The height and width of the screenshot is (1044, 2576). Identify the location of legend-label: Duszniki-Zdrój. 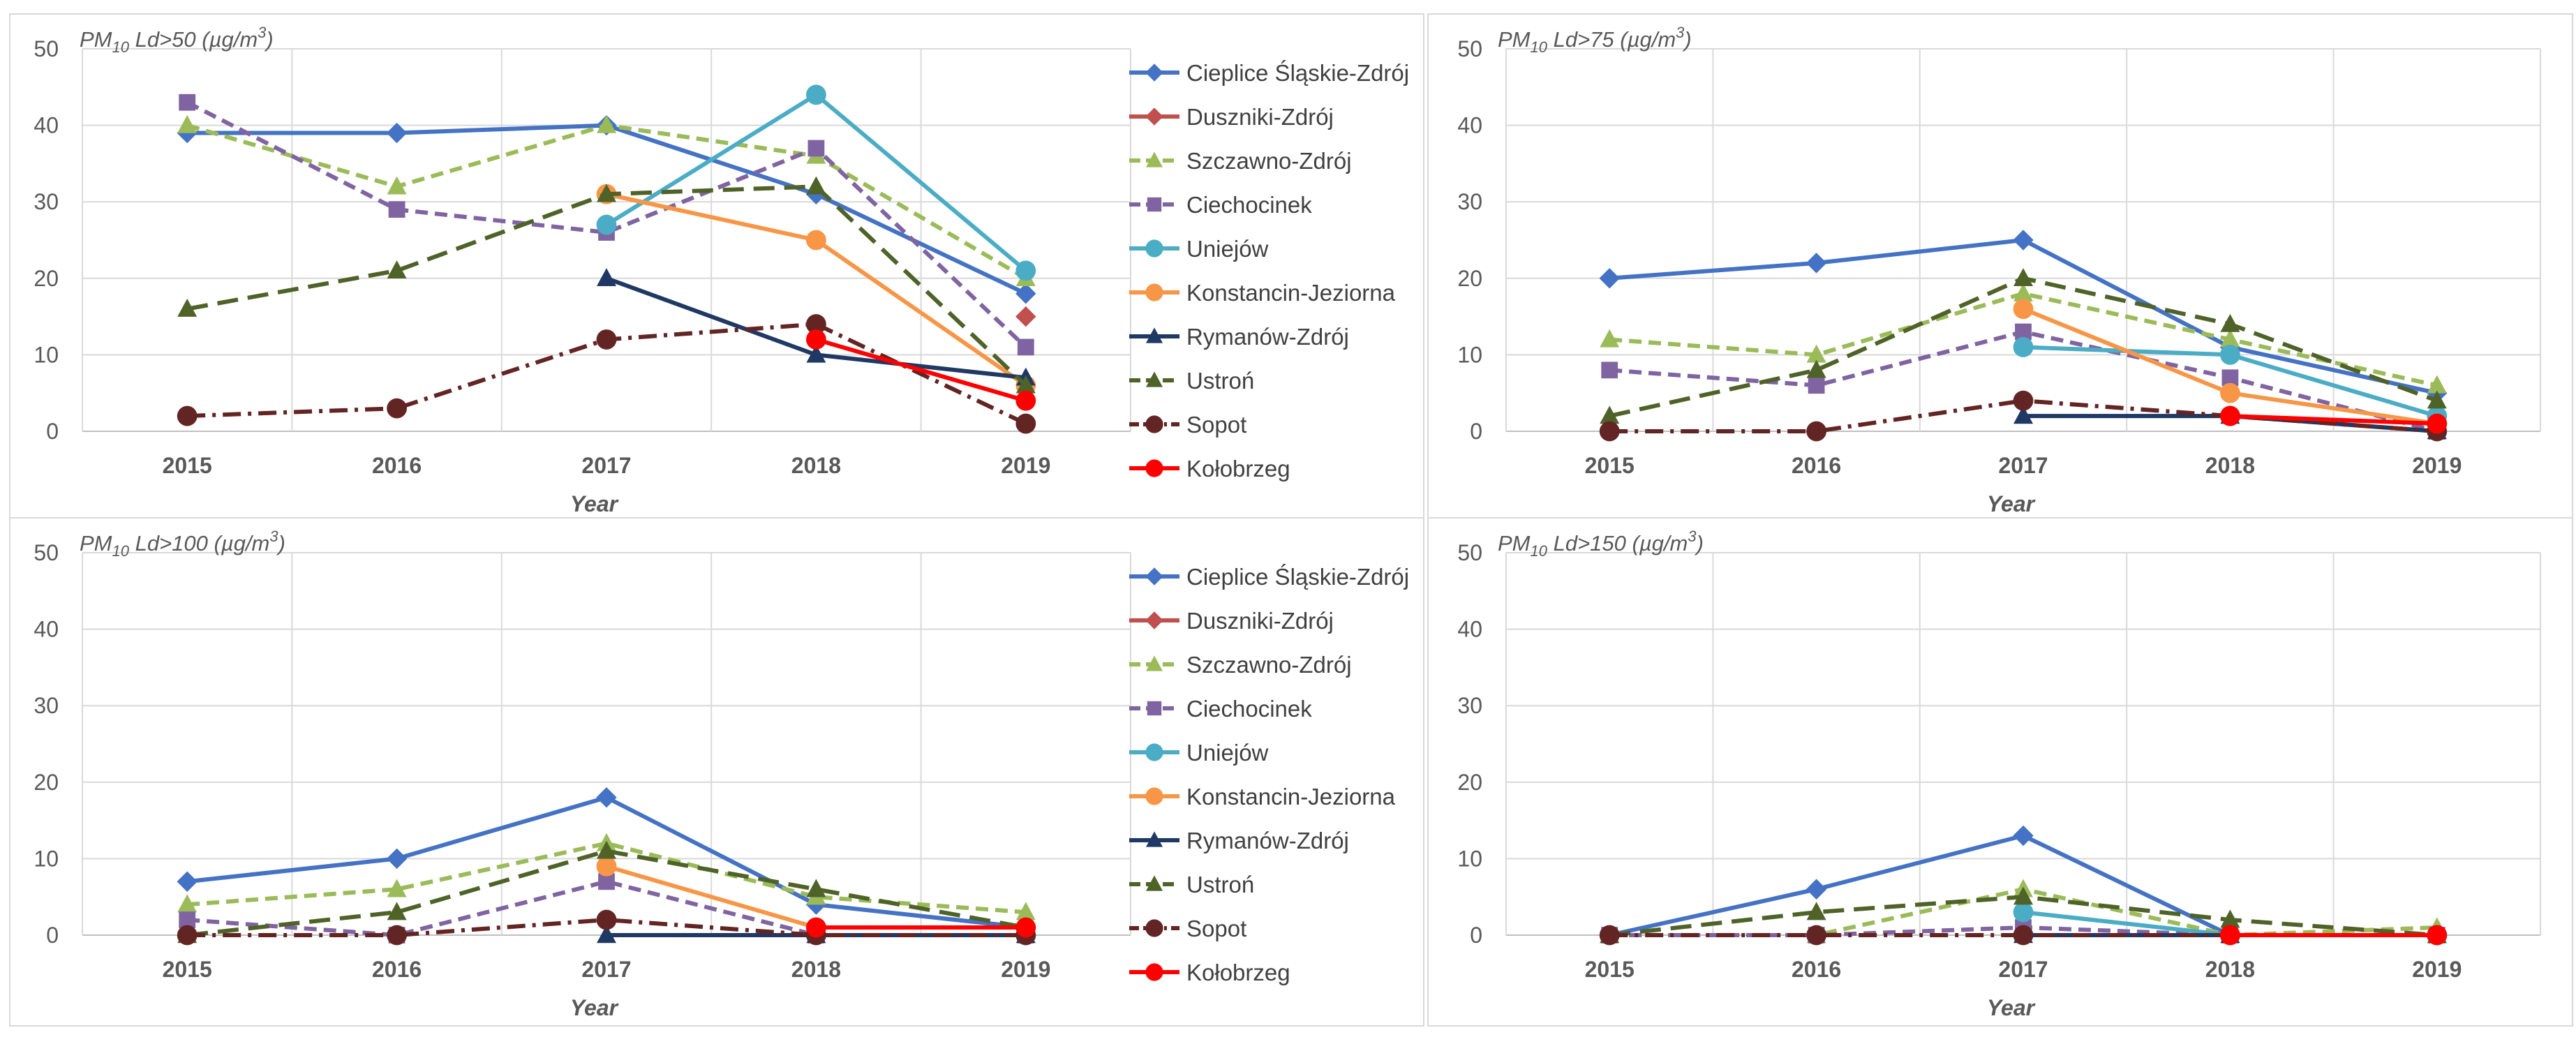
(1260, 117).